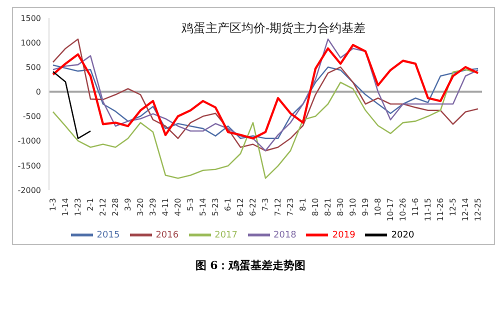 This screenshot has height=321, width=501. I want to click on legend-label: 2017, so click(226, 235).